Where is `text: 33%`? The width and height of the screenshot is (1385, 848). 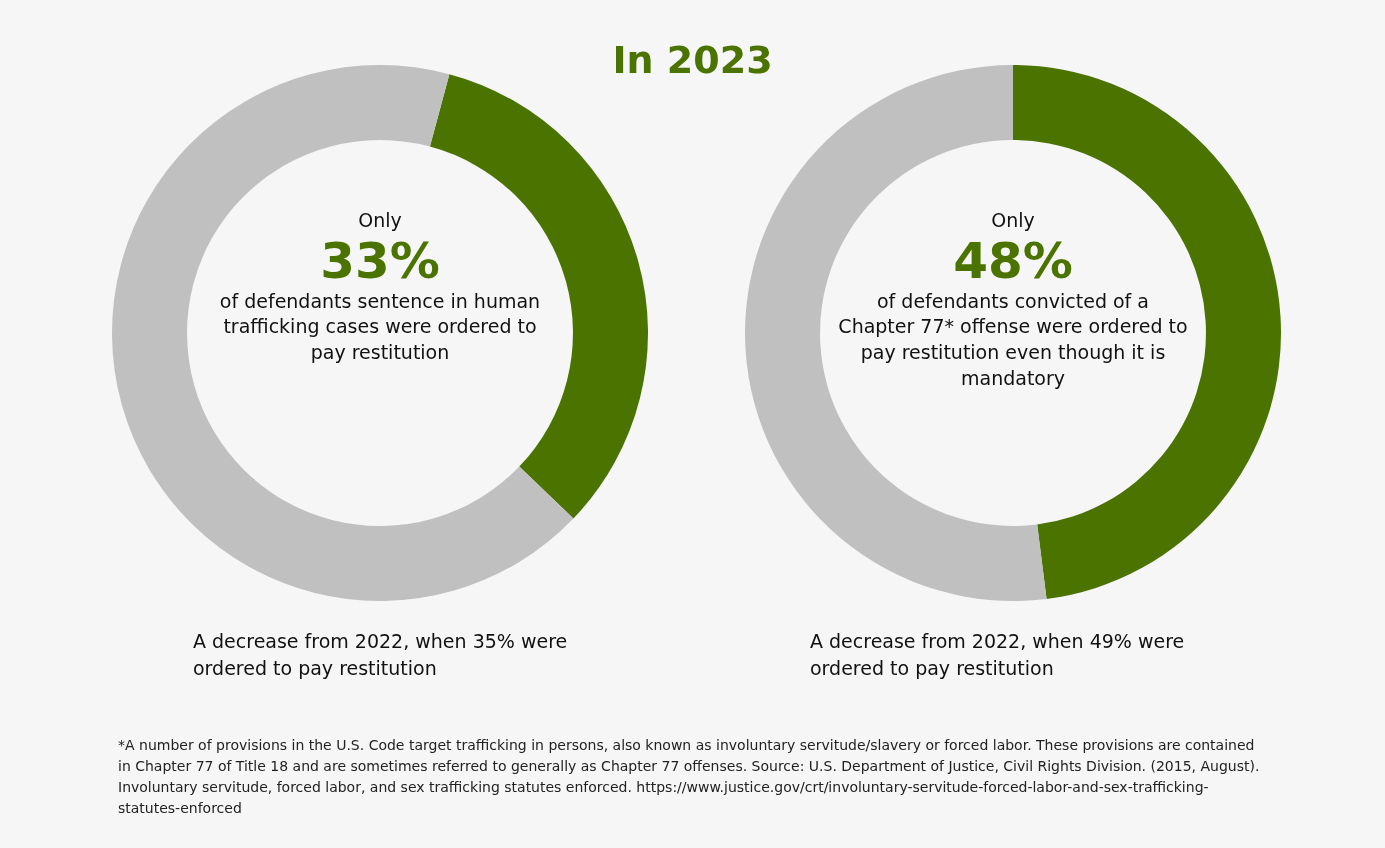 text: 33% is located at coordinates (380, 260).